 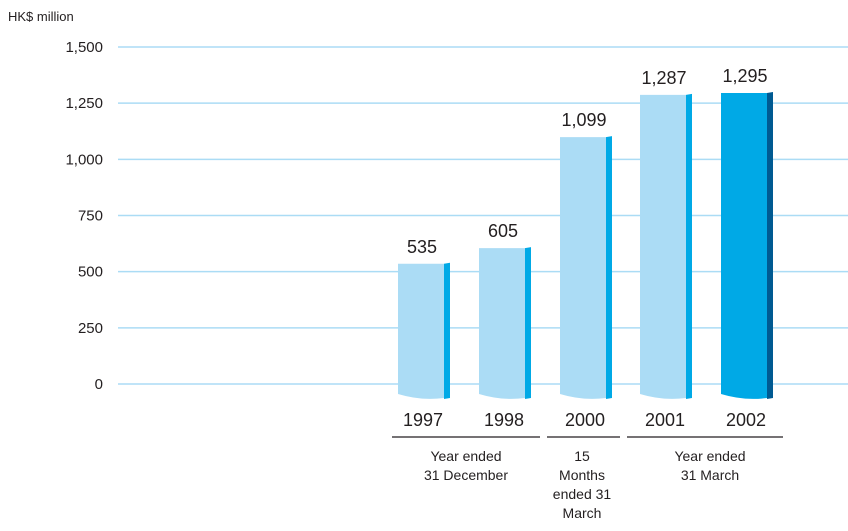 What do you see at coordinates (504, 420) in the screenshot?
I see `x-category-label: 1998` at bounding box center [504, 420].